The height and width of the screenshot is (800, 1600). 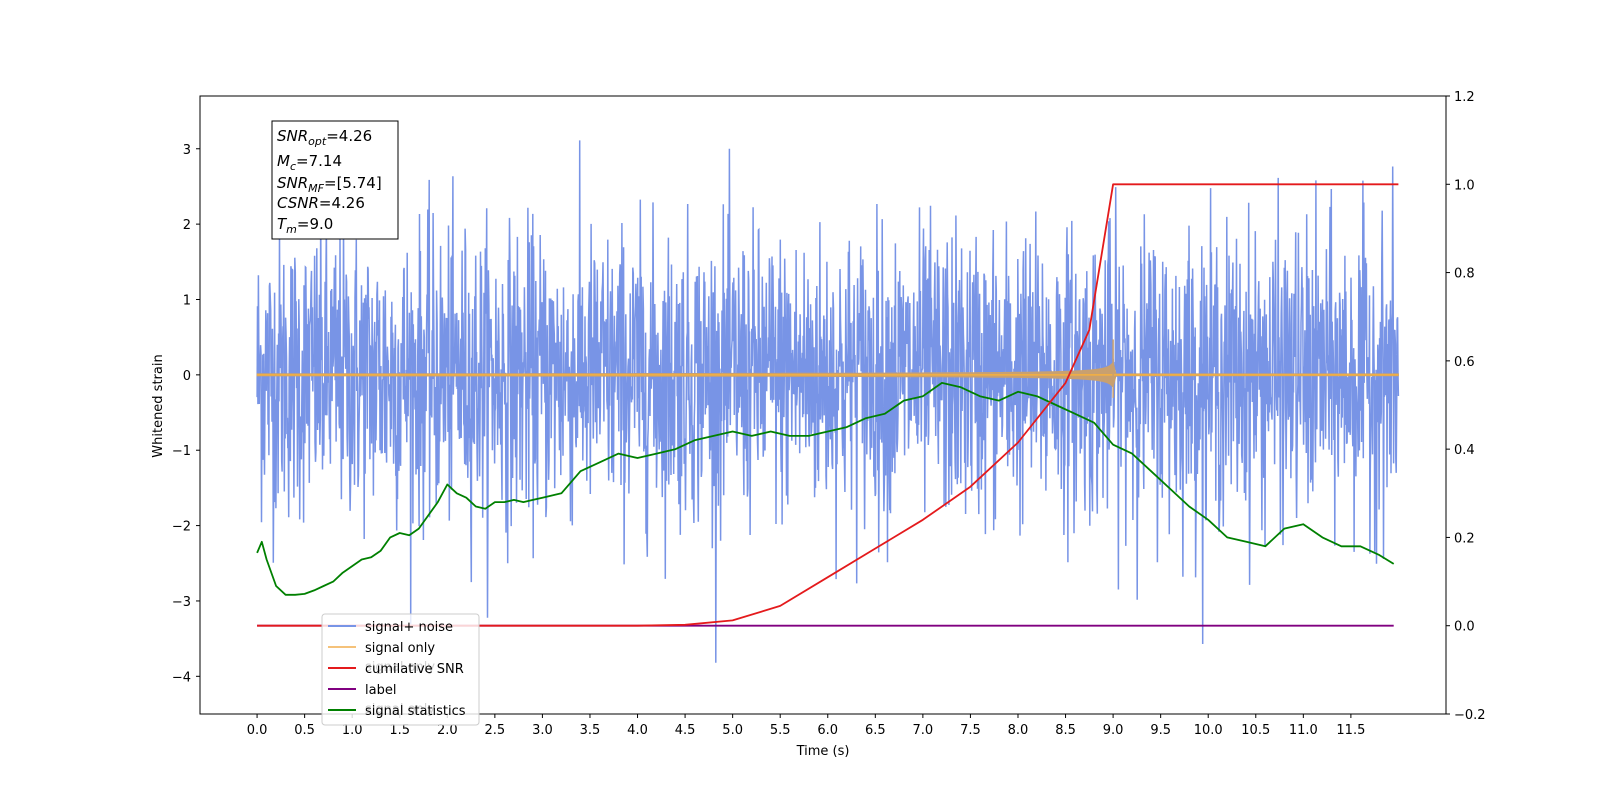 What do you see at coordinates (1350, 730) in the screenshot?
I see `x-tick-label: 11.5` at bounding box center [1350, 730].